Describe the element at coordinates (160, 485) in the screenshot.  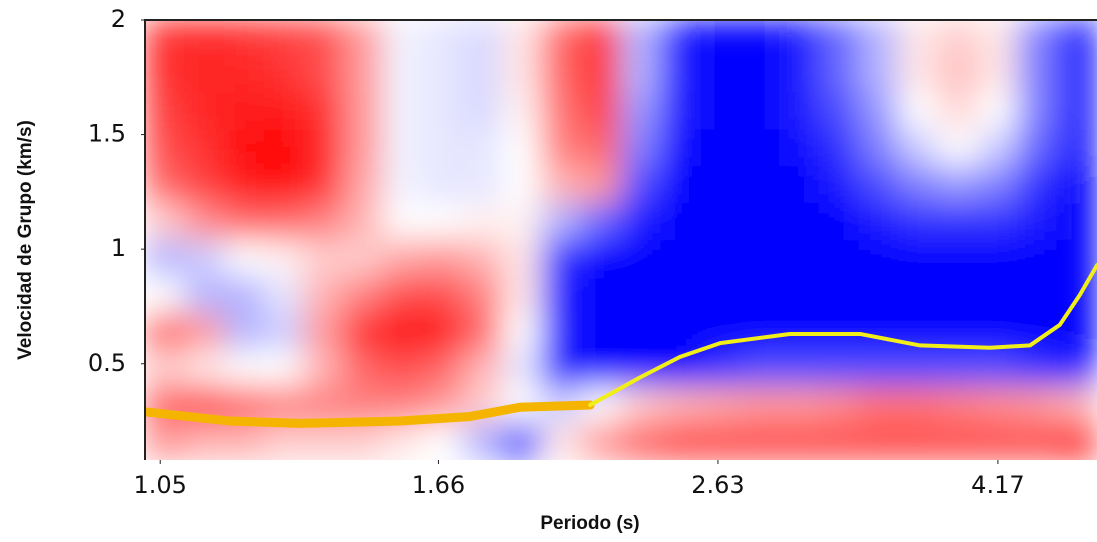
I see `x-tick-label: 1.05` at that location.